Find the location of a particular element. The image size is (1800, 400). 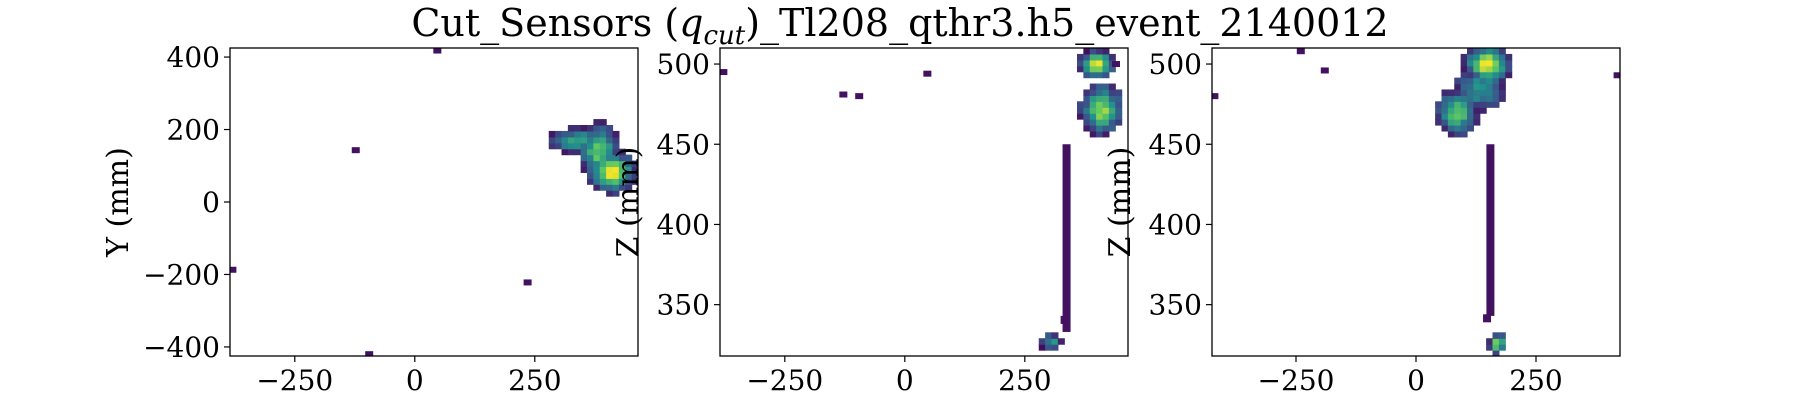

y-tick-label: 200 is located at coordinates (193, 130).